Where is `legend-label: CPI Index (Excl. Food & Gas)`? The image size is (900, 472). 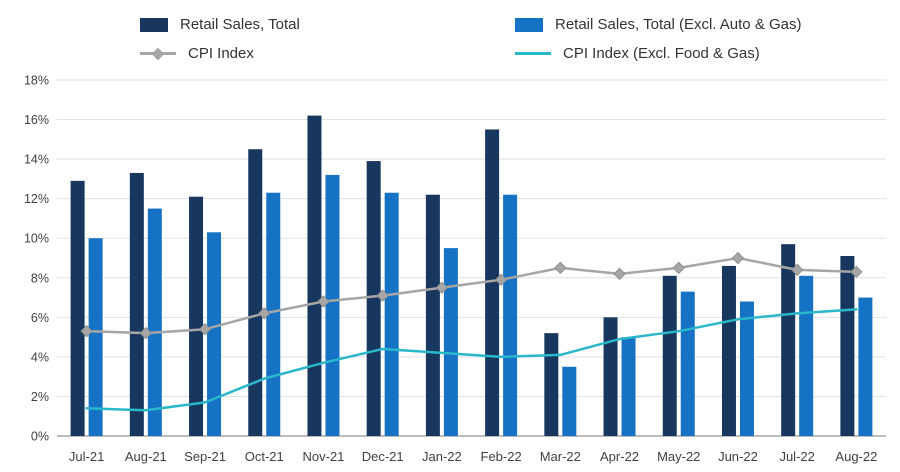 legend-label: CPI Index (Excl. Food & Gas) is located at coordinates (661, 53).